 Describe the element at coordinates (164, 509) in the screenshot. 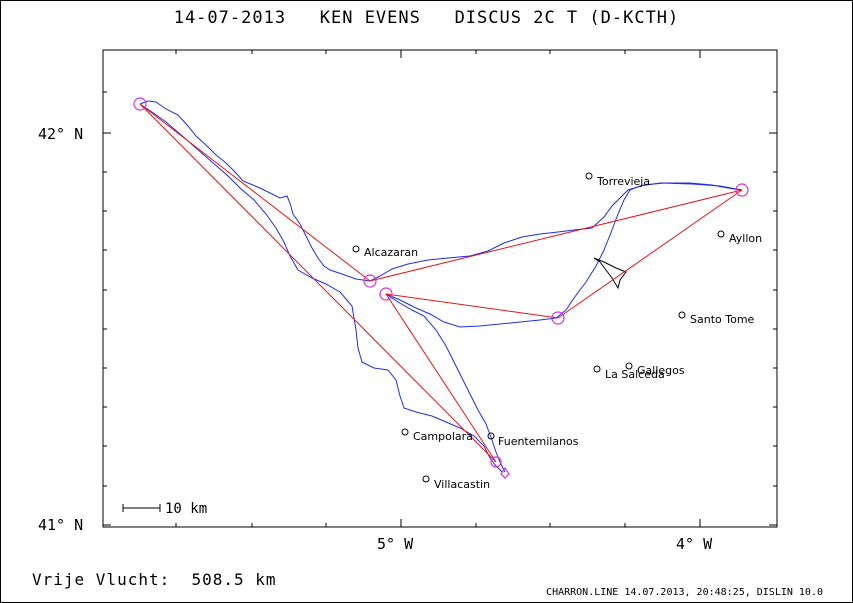

I see `scale-bar: 10 km` at that location.